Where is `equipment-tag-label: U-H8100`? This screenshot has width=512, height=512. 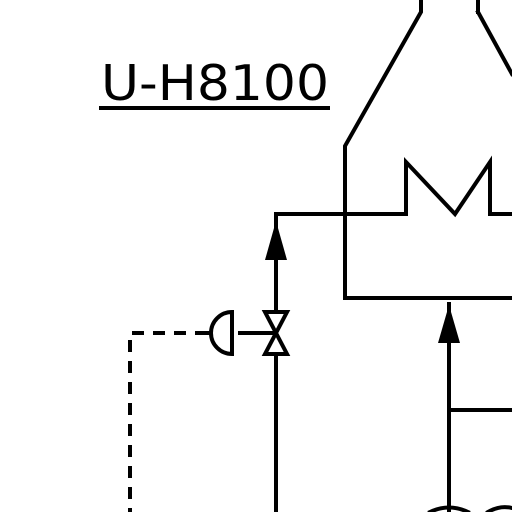 equipment-tag-label: U-H8100 is located at coordinates (215, 83).